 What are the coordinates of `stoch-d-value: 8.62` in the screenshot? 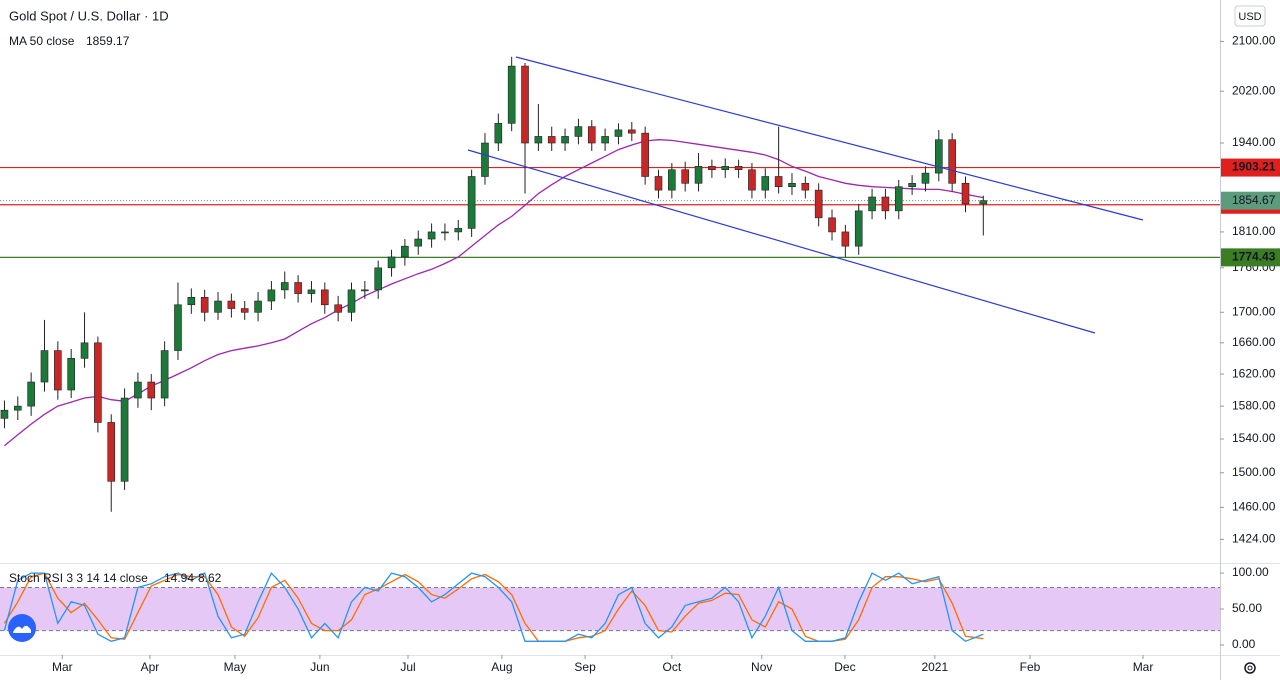 It's located at (210, 578).